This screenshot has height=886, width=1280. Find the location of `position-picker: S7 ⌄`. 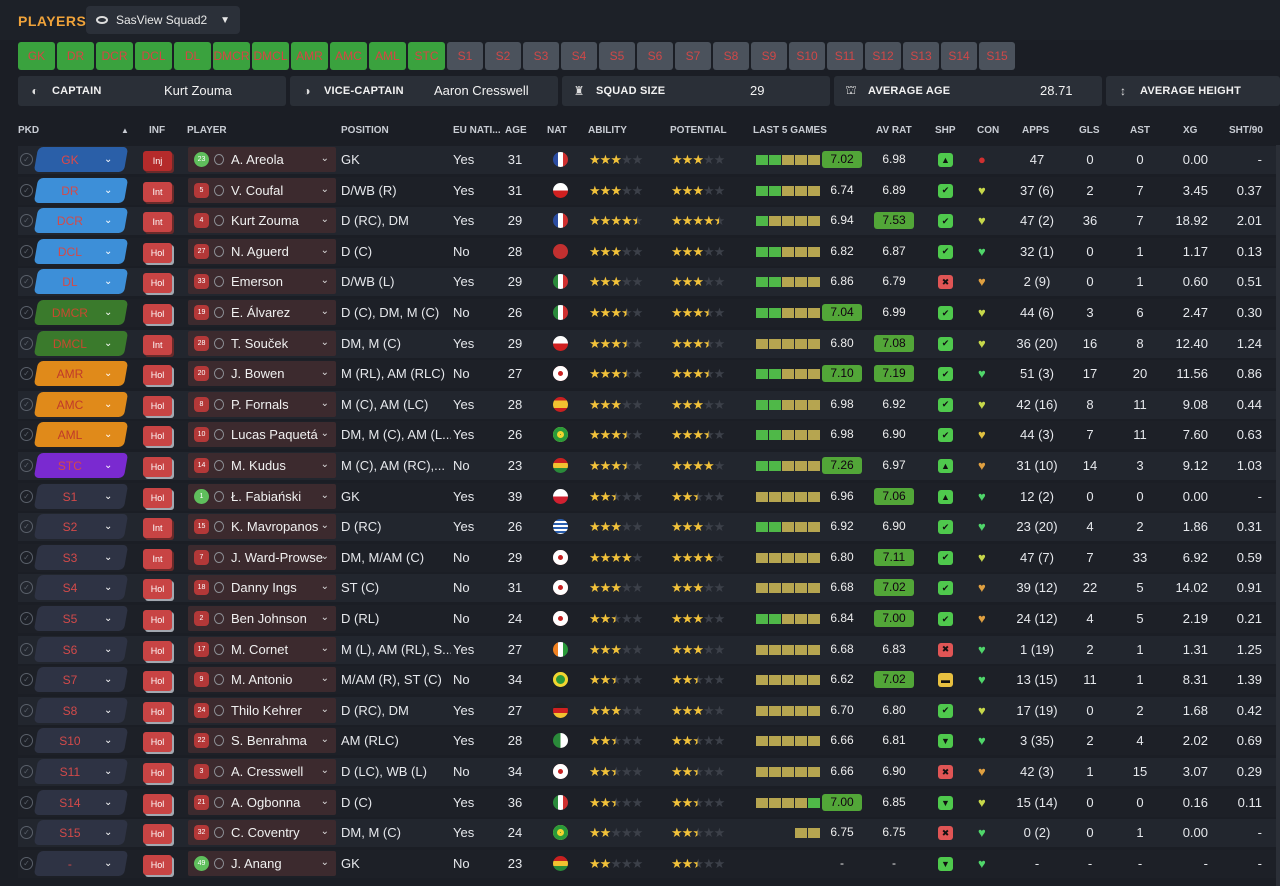

position-picker: S7 ⌄ is located at coordinates (81, 680).